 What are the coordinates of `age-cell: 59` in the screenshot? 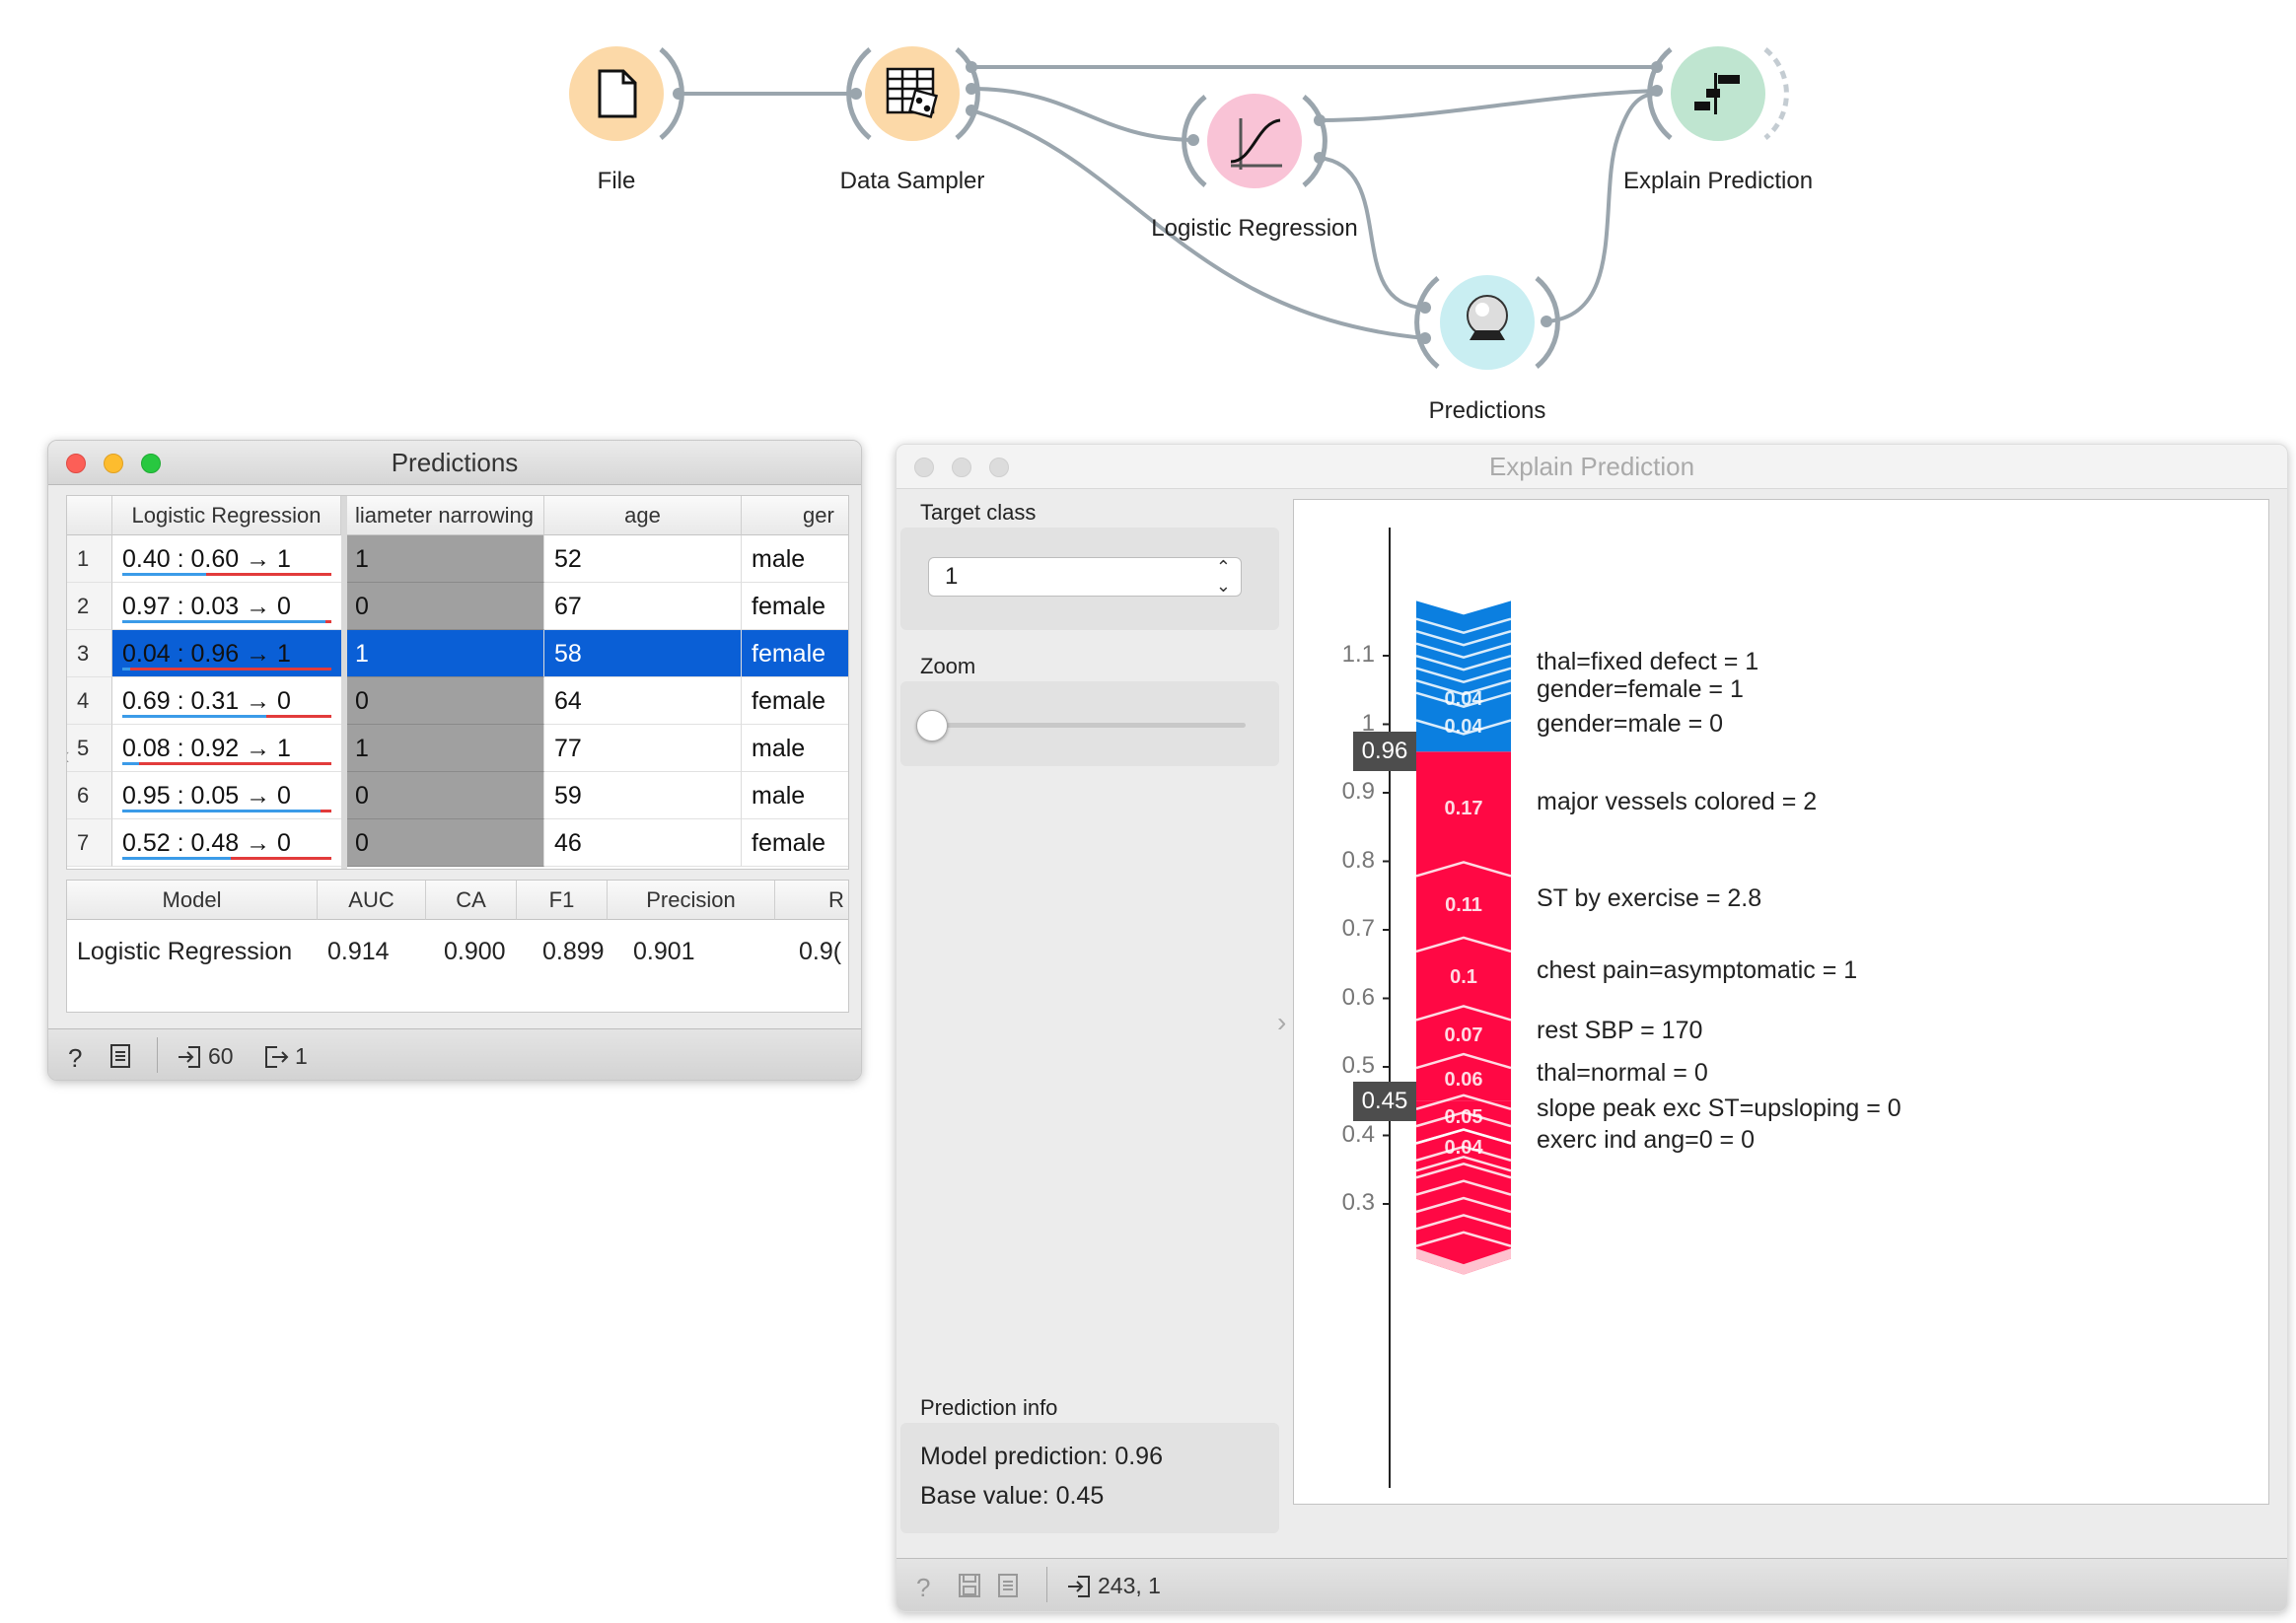 It's located at (643, 795).